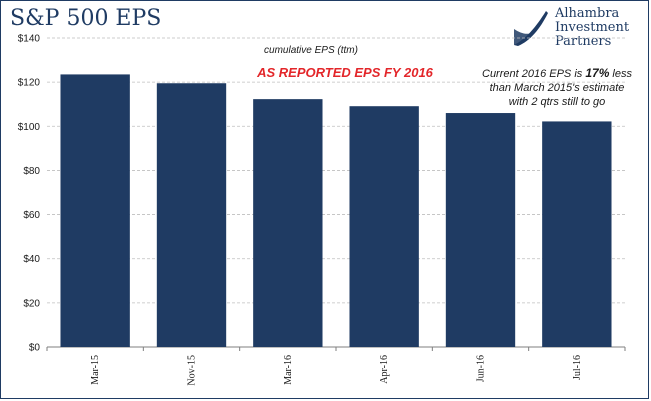  I want to click on logo-line-2: Investment, so click(592, 27).